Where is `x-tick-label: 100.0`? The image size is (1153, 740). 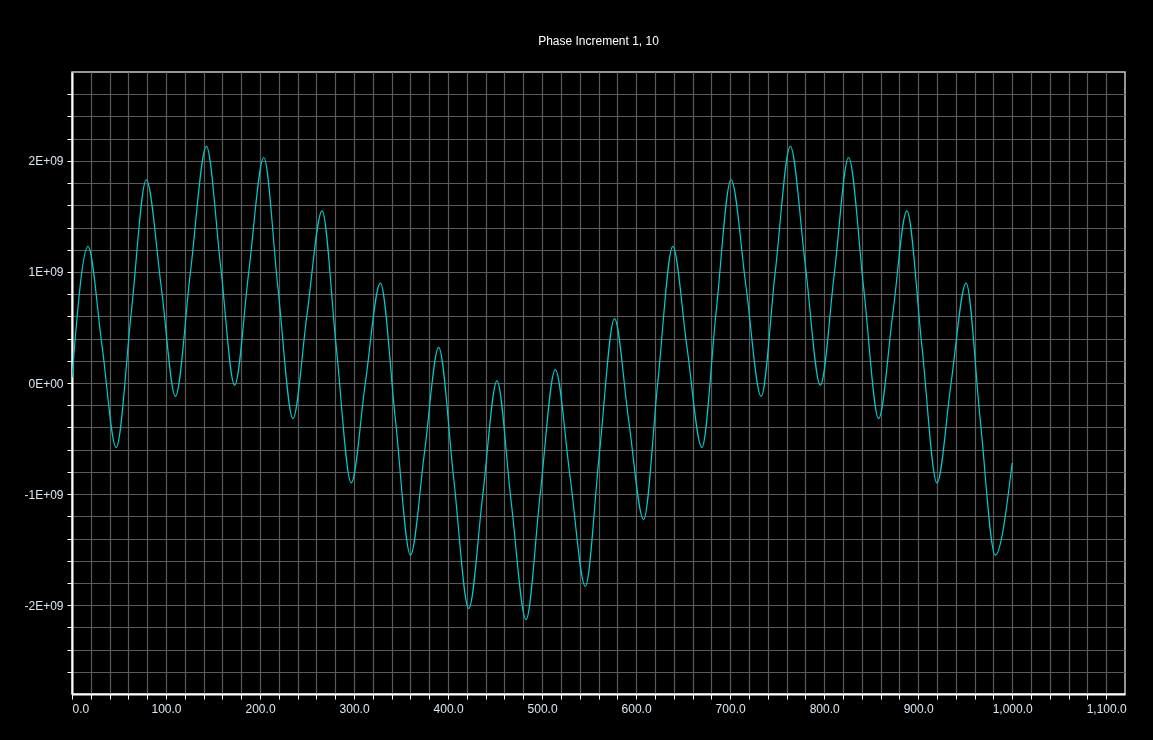 x-tick-label: 100.0 is located at coordinates (166, 708).